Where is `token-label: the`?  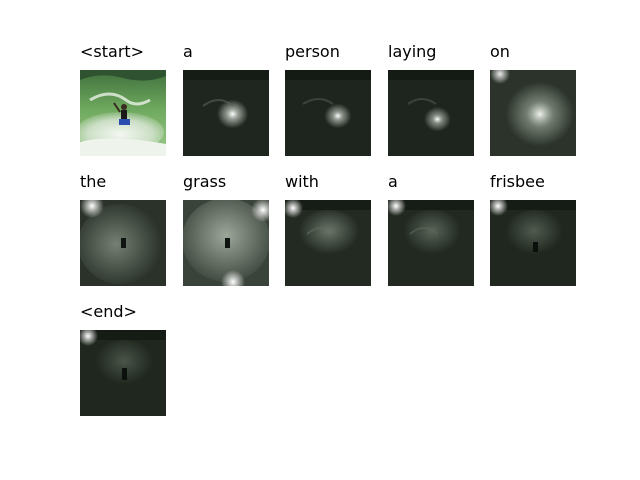 token-label: the is located at coordinates (93, 181).